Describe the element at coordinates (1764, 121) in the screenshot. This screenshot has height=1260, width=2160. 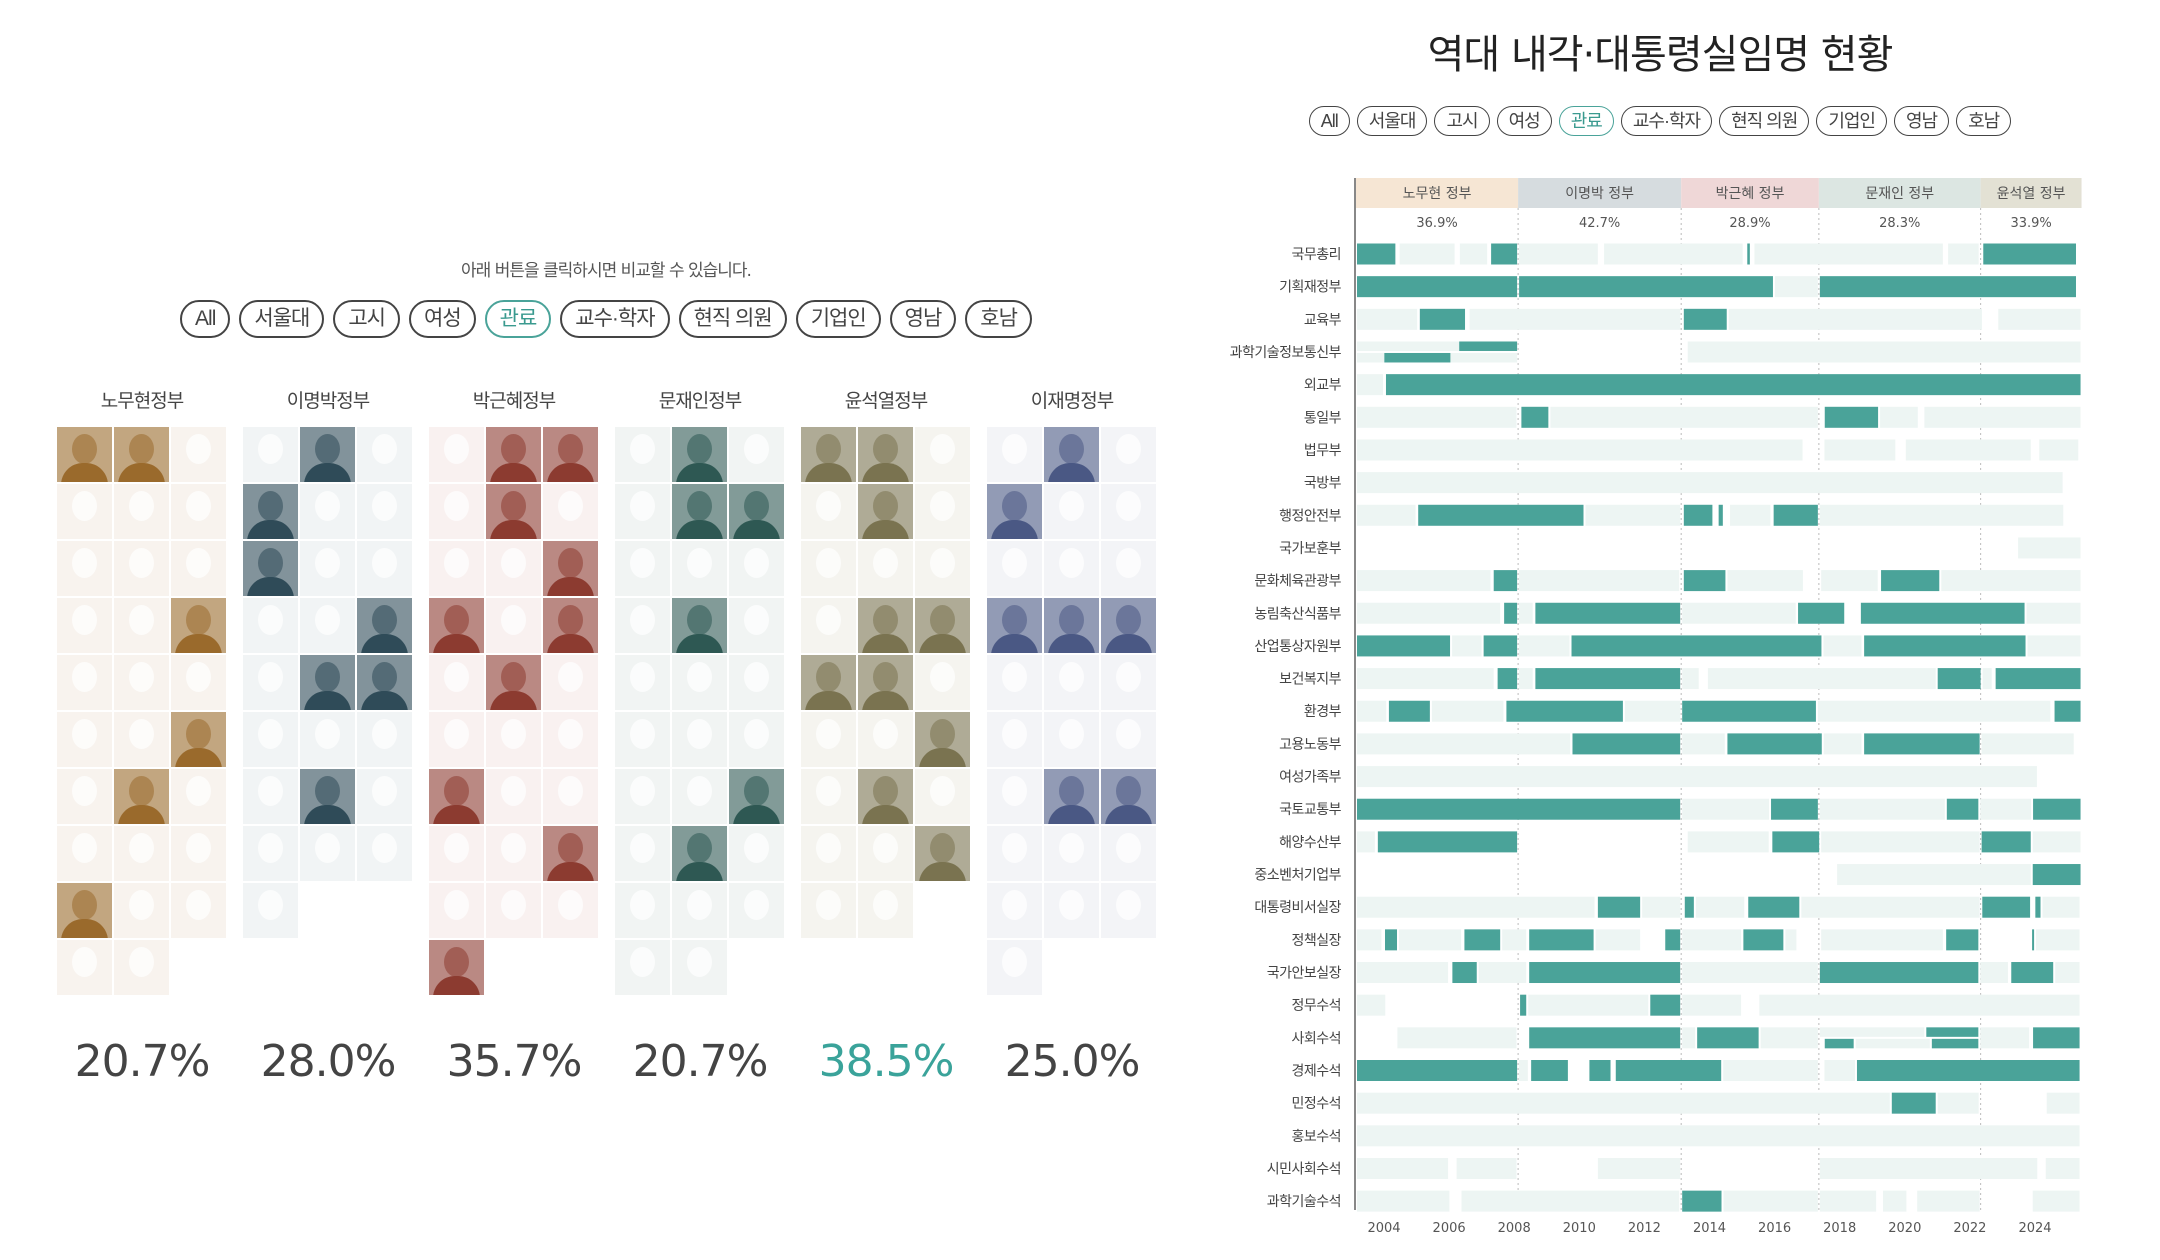
I see `right-filter-6: 현직 의원` at that location.